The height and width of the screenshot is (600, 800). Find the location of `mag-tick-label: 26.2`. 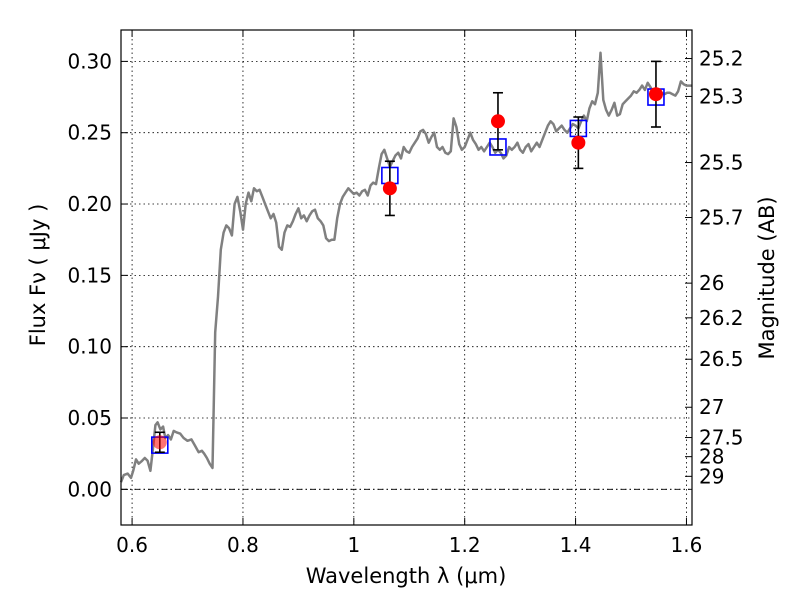

mag-tick-label: 26.2 is located at coordinates (721, 318).